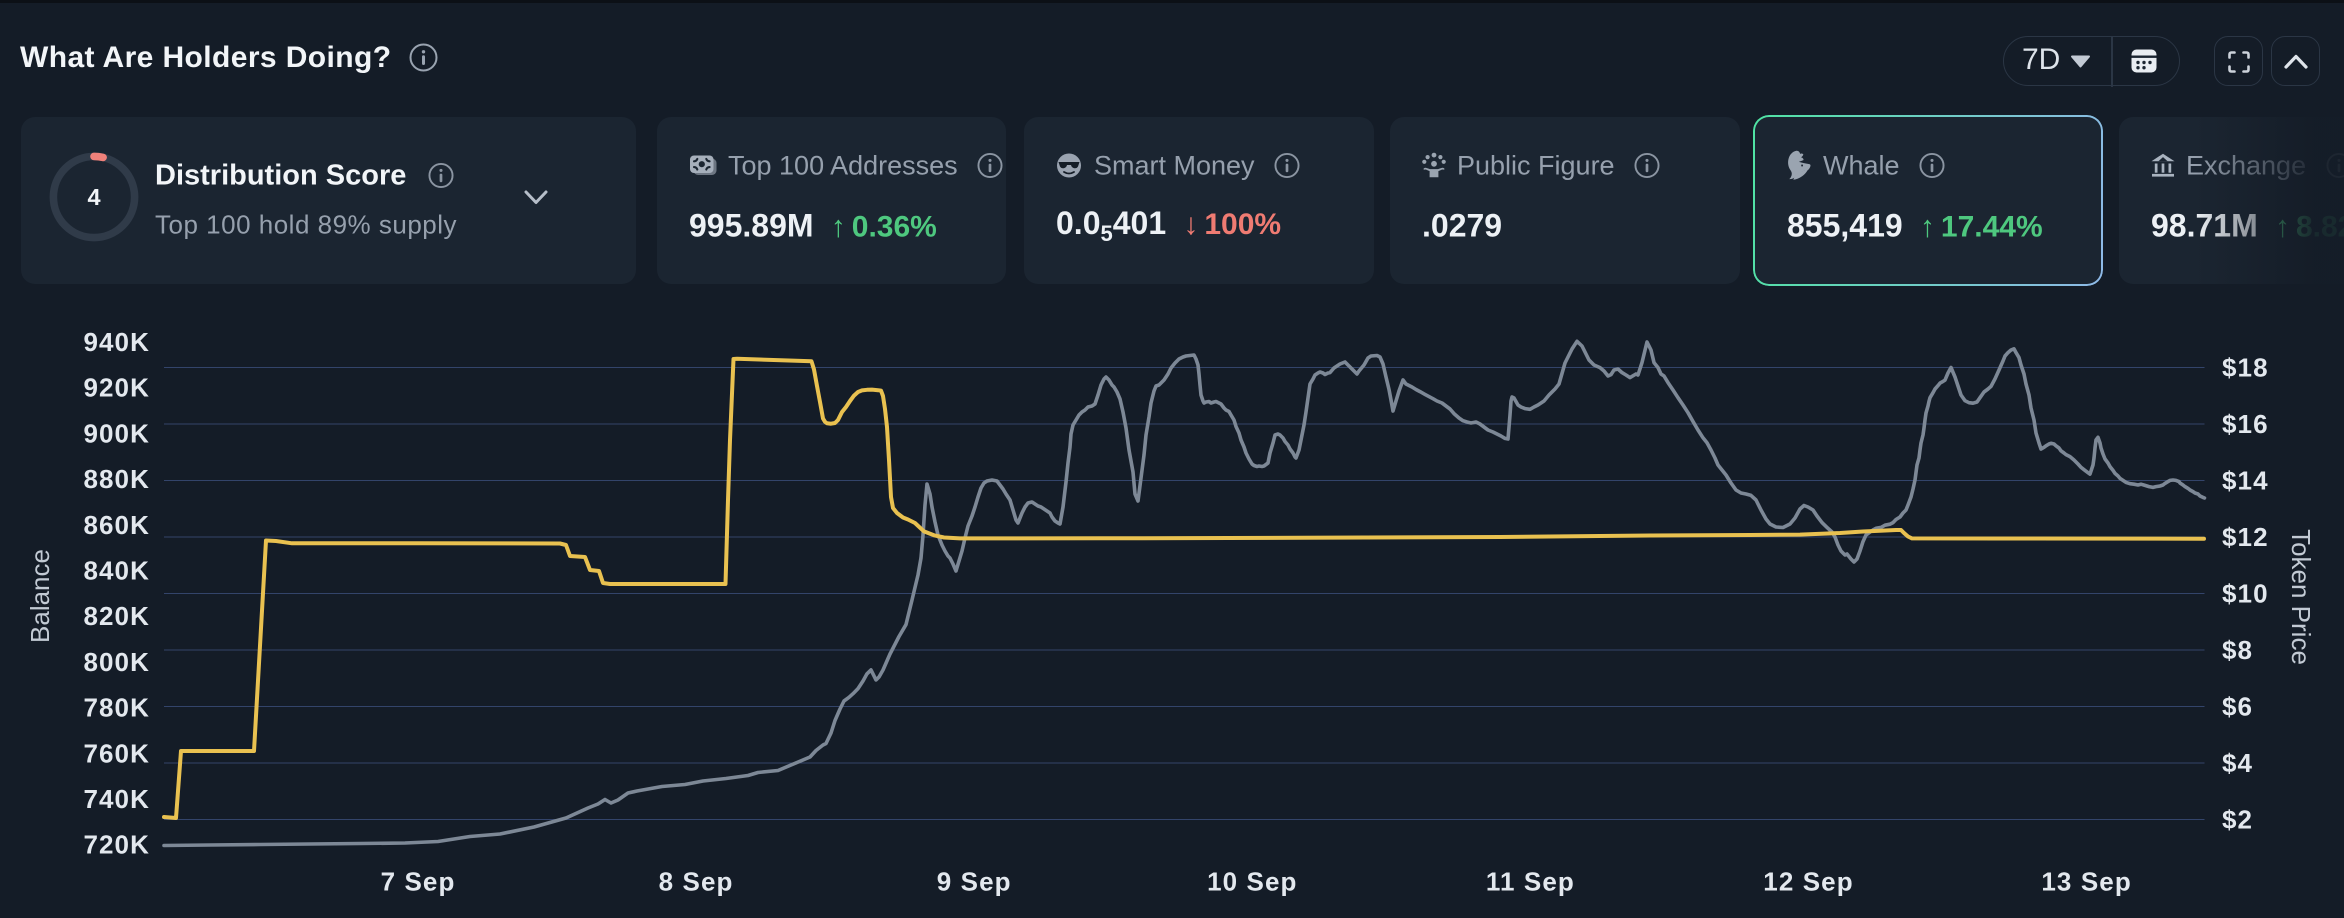 The height and width of the screenshot is (918, 2344). Describe the element at coordinates (93, 197) in the screenshot. I see `svg-text: 4` at that location.